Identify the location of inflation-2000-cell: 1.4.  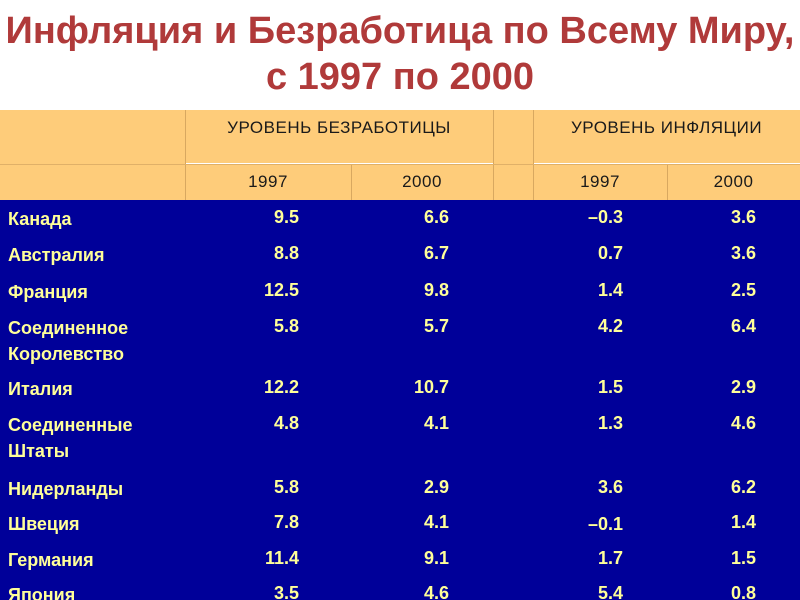
(743, 522).